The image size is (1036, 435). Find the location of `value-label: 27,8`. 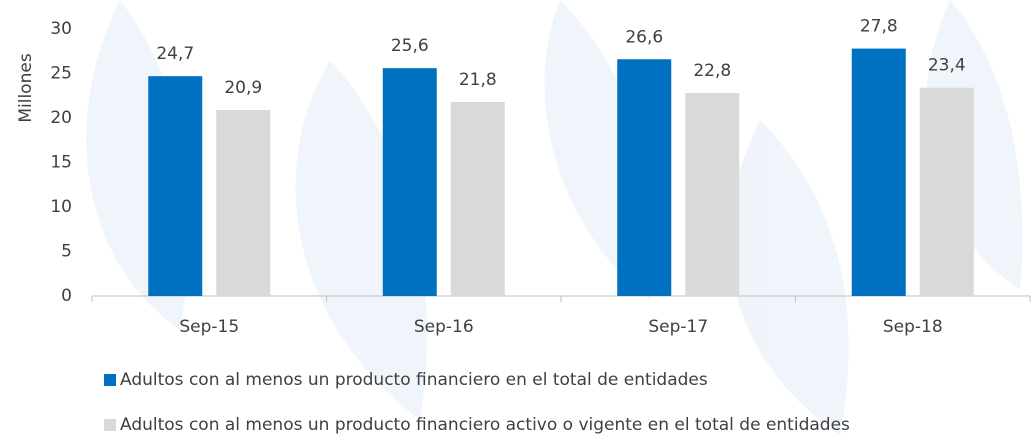

value-label: 27,8 is located at coordinates (879, 27).